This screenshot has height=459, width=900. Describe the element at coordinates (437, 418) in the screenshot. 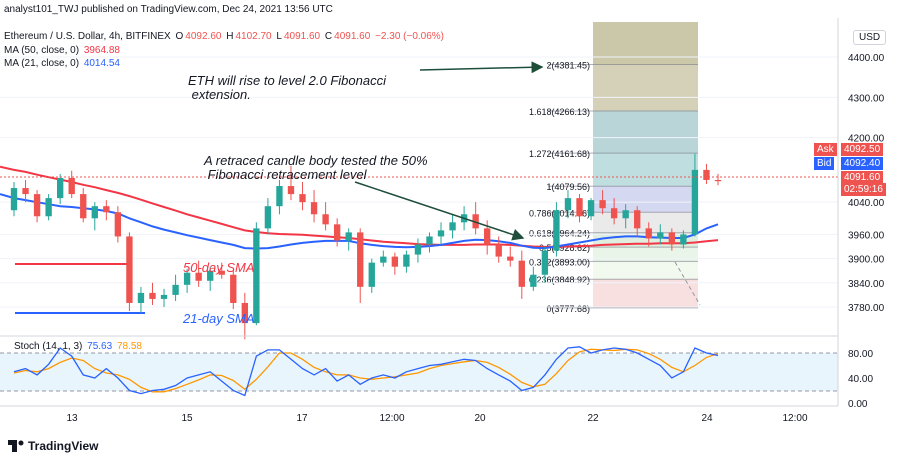

I see `time-axis: 13 15 17 12:00 20 22 24 12:00` at that location.